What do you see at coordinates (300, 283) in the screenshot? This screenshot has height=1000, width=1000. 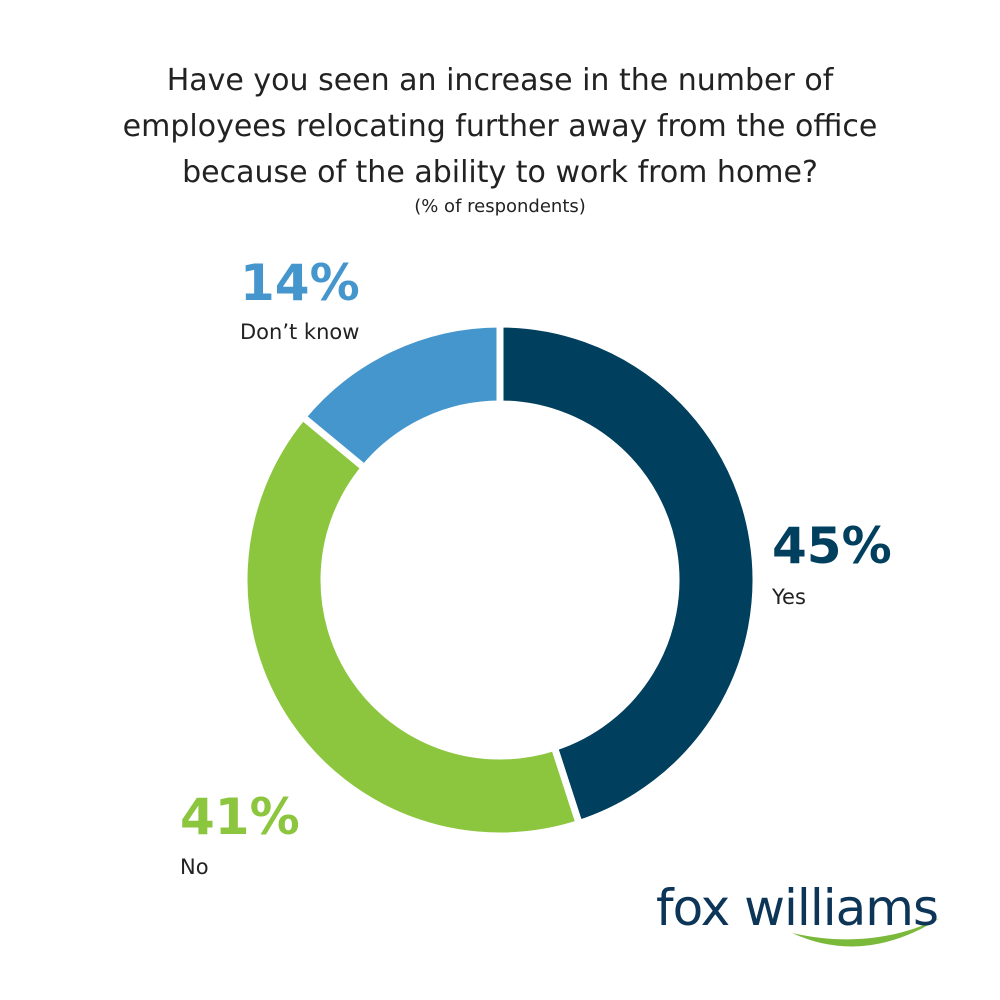 I see `value-label: 14%` at bounding box center [300, 283].